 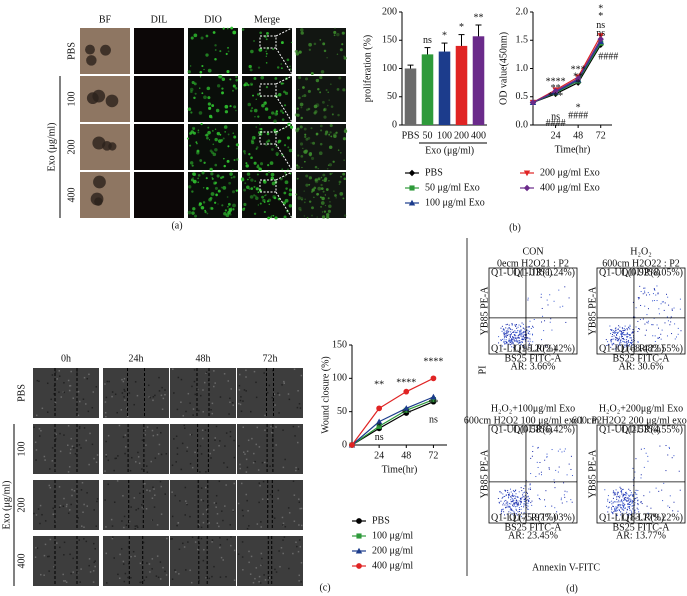 What do you see at coordinates (533, 408) in the screenshot?
I see `plot-title: H₂O₂+100μg/ml Exo` at bounding box center [533, 408].